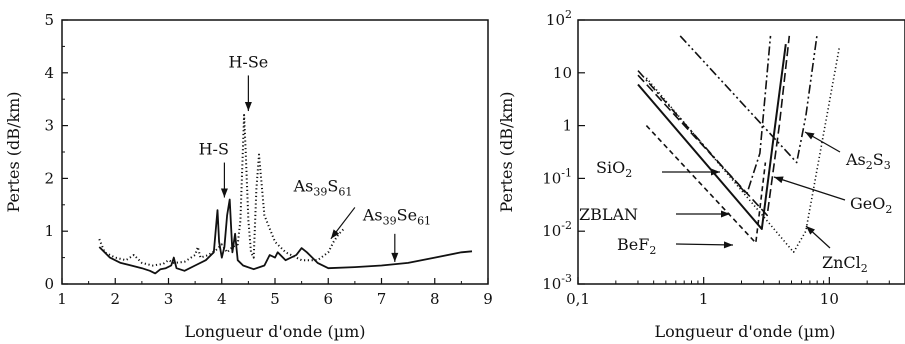 The image size is (905, 344). What do you see at coordinates (725, 214) in the screenshot?
I see `label-zblan-arrow-head` at bounding box center [725, 214].